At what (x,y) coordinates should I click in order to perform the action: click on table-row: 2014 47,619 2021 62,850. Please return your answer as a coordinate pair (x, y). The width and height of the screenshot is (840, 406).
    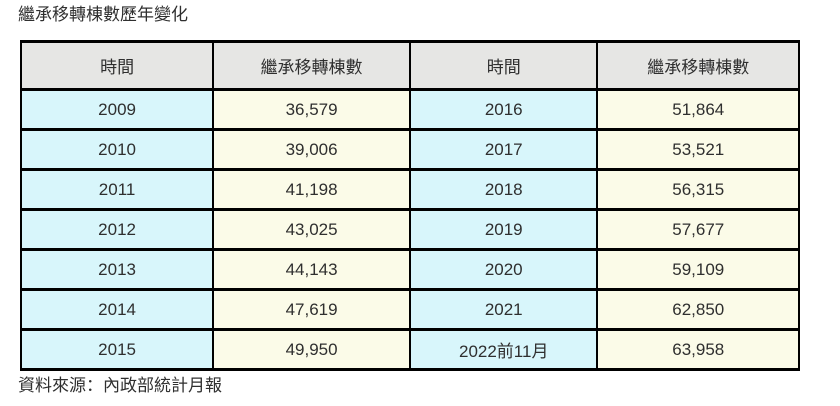
    Looking at the image, I should click on (409, 309).